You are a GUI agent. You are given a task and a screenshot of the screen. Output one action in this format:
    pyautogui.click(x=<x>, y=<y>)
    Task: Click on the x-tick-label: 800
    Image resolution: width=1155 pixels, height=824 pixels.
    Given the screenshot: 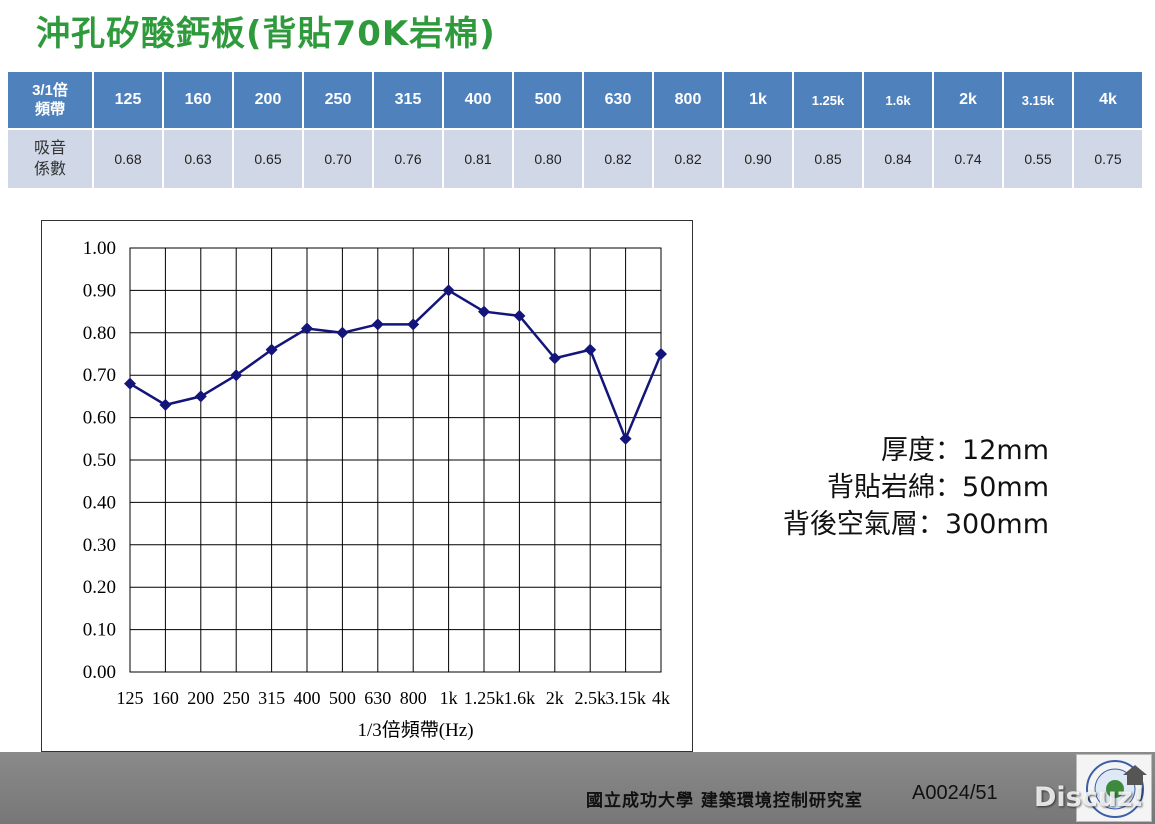 What is the action you would take?
    pyautogui.click(x=413, y=698)
    